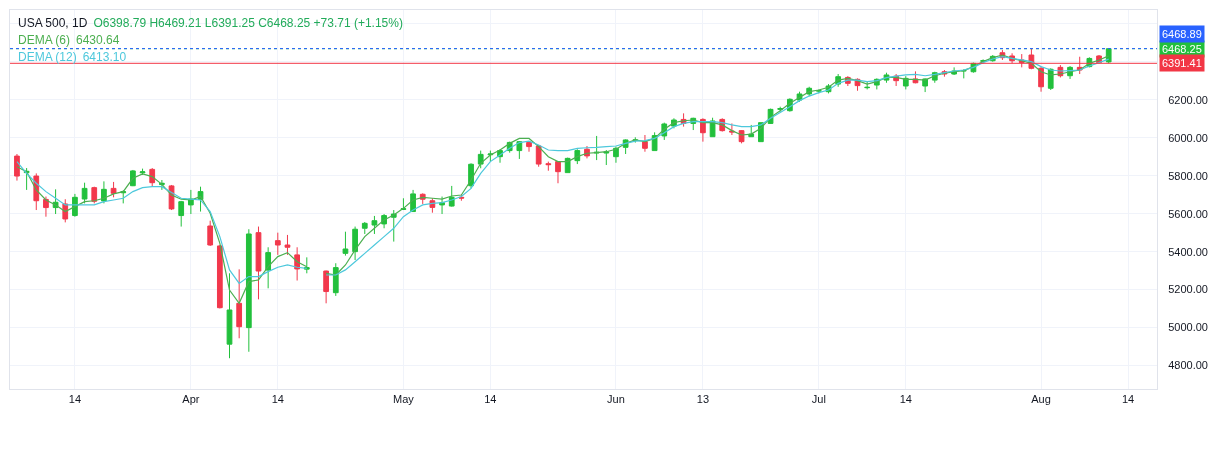  Describe the element at coordinates (1188, 365) in the screenshot. I see `y-tick-label: 4800.00` at that location.